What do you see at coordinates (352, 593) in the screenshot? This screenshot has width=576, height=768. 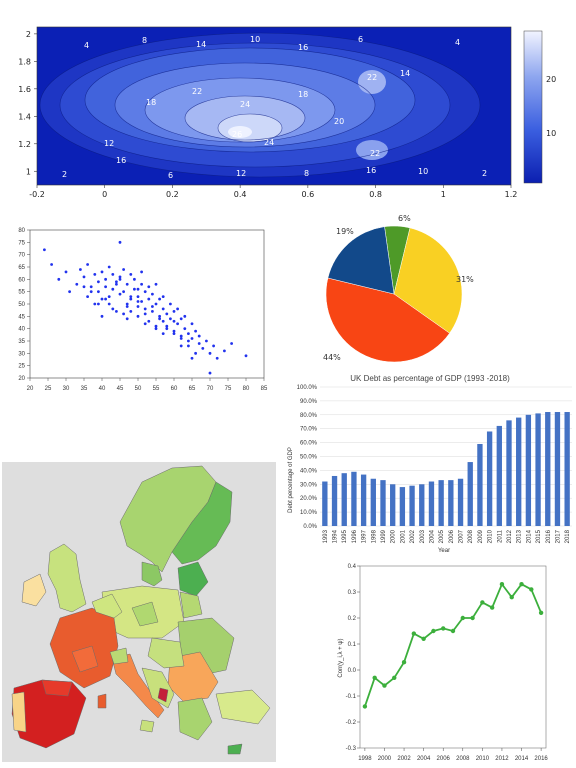 I see `line-y-tick-label: 0.3` at bounding box center [352, 593].